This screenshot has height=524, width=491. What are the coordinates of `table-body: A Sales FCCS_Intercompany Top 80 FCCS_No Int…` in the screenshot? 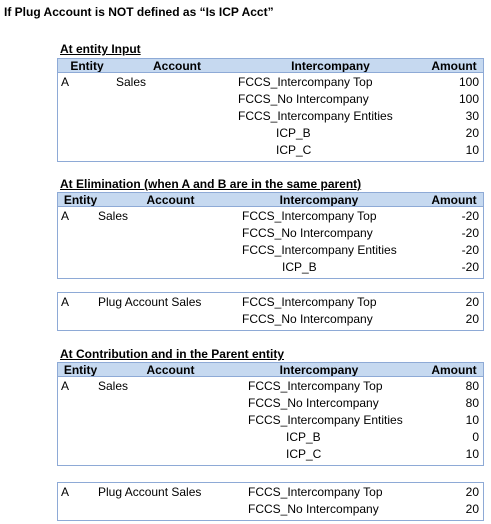 It's located at (270, 421).